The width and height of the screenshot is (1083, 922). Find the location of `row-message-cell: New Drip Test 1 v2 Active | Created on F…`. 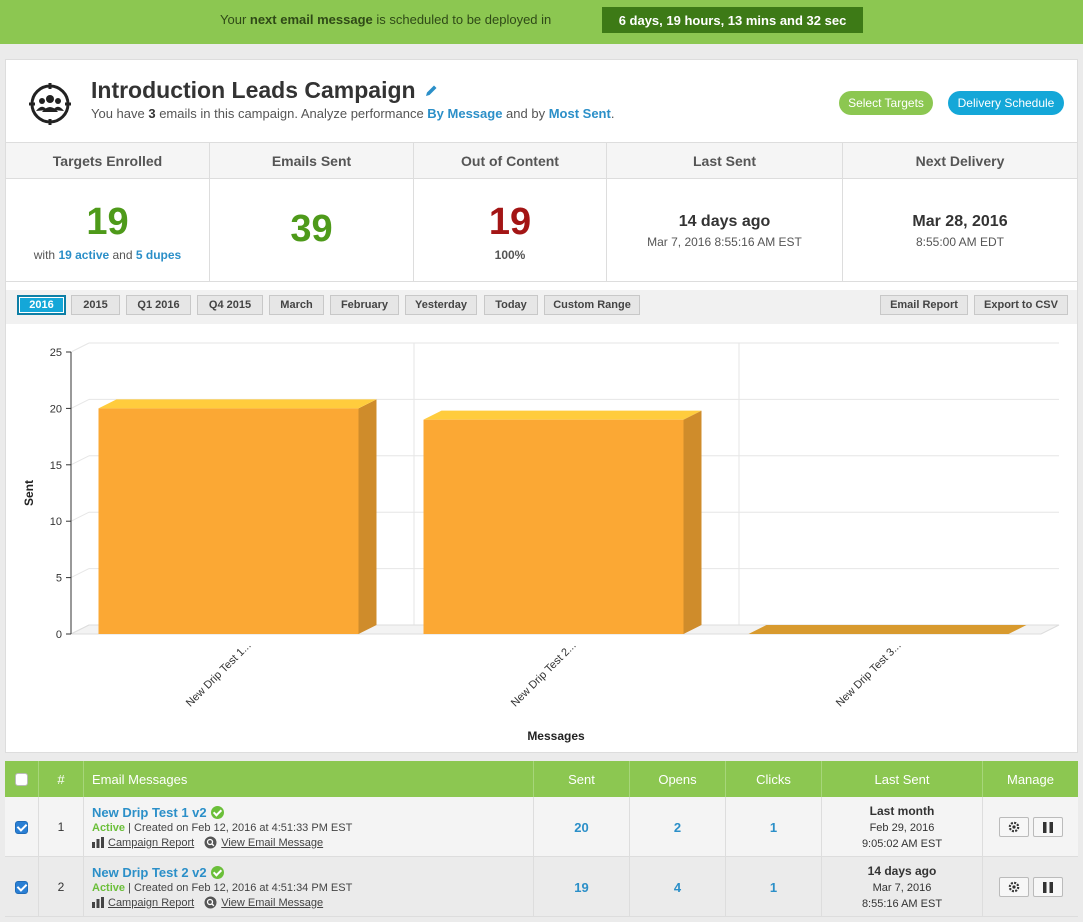

row-message-cell: New Drip Test 1 v2 Active | Created on F… is located at coordinates (309, 827).